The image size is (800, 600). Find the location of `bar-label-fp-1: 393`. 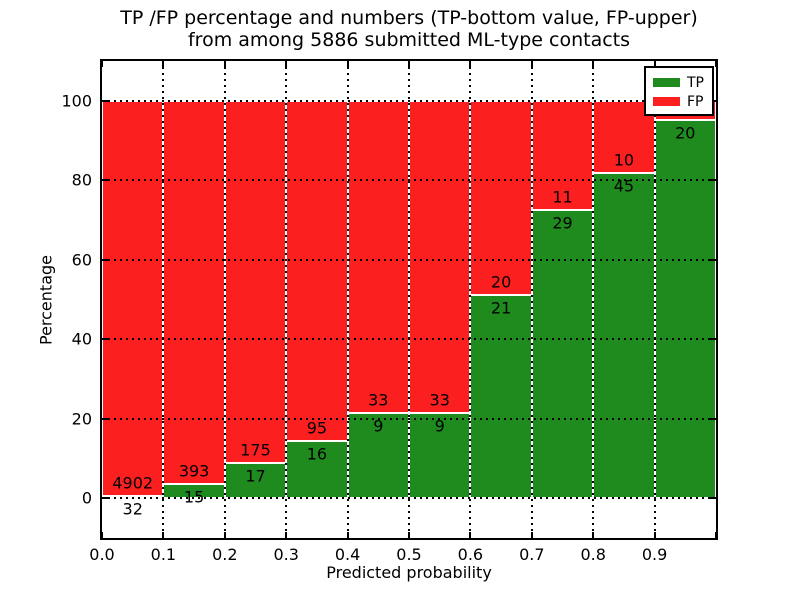

bar-label-fp-1: 393 is located at coordinates (194, 471).